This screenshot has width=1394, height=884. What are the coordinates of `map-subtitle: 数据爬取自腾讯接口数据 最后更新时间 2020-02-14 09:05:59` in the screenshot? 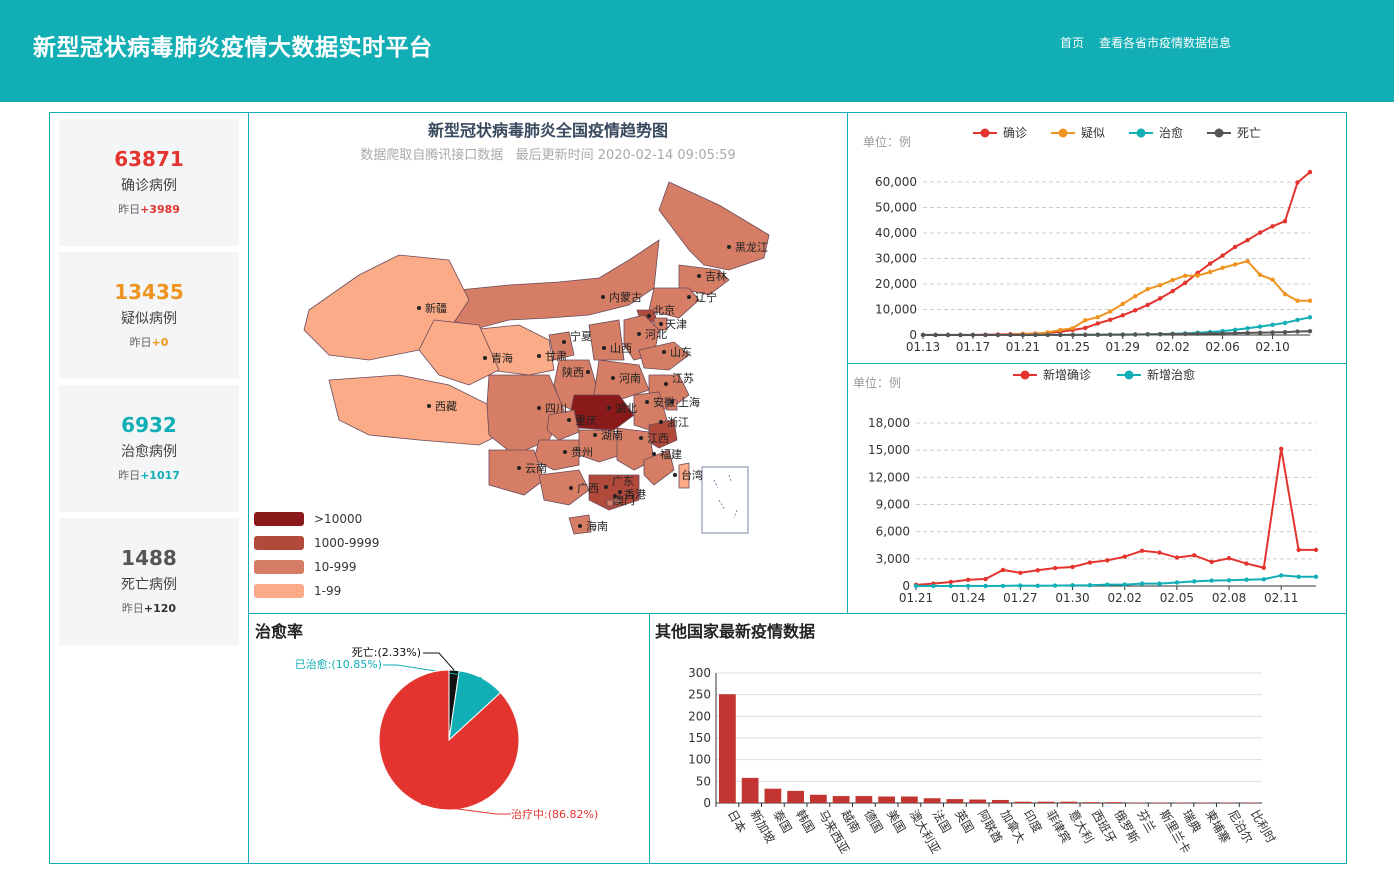 It's located at (548, 155).